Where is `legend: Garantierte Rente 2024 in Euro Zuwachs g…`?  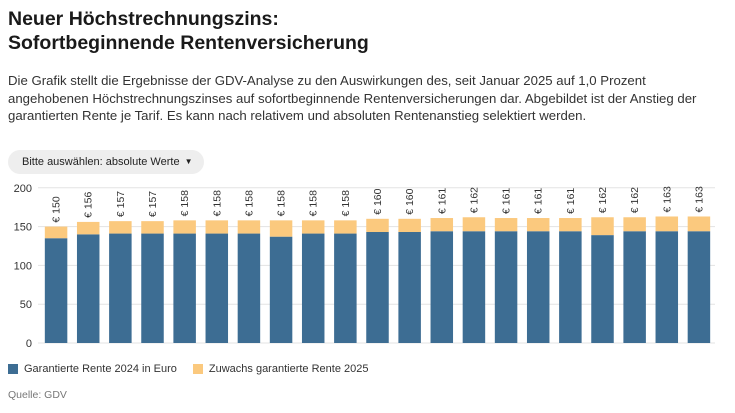 legend: Garantierte Rente 2024 in Euro Zuwachs g… is located at coordinates (188, 369).